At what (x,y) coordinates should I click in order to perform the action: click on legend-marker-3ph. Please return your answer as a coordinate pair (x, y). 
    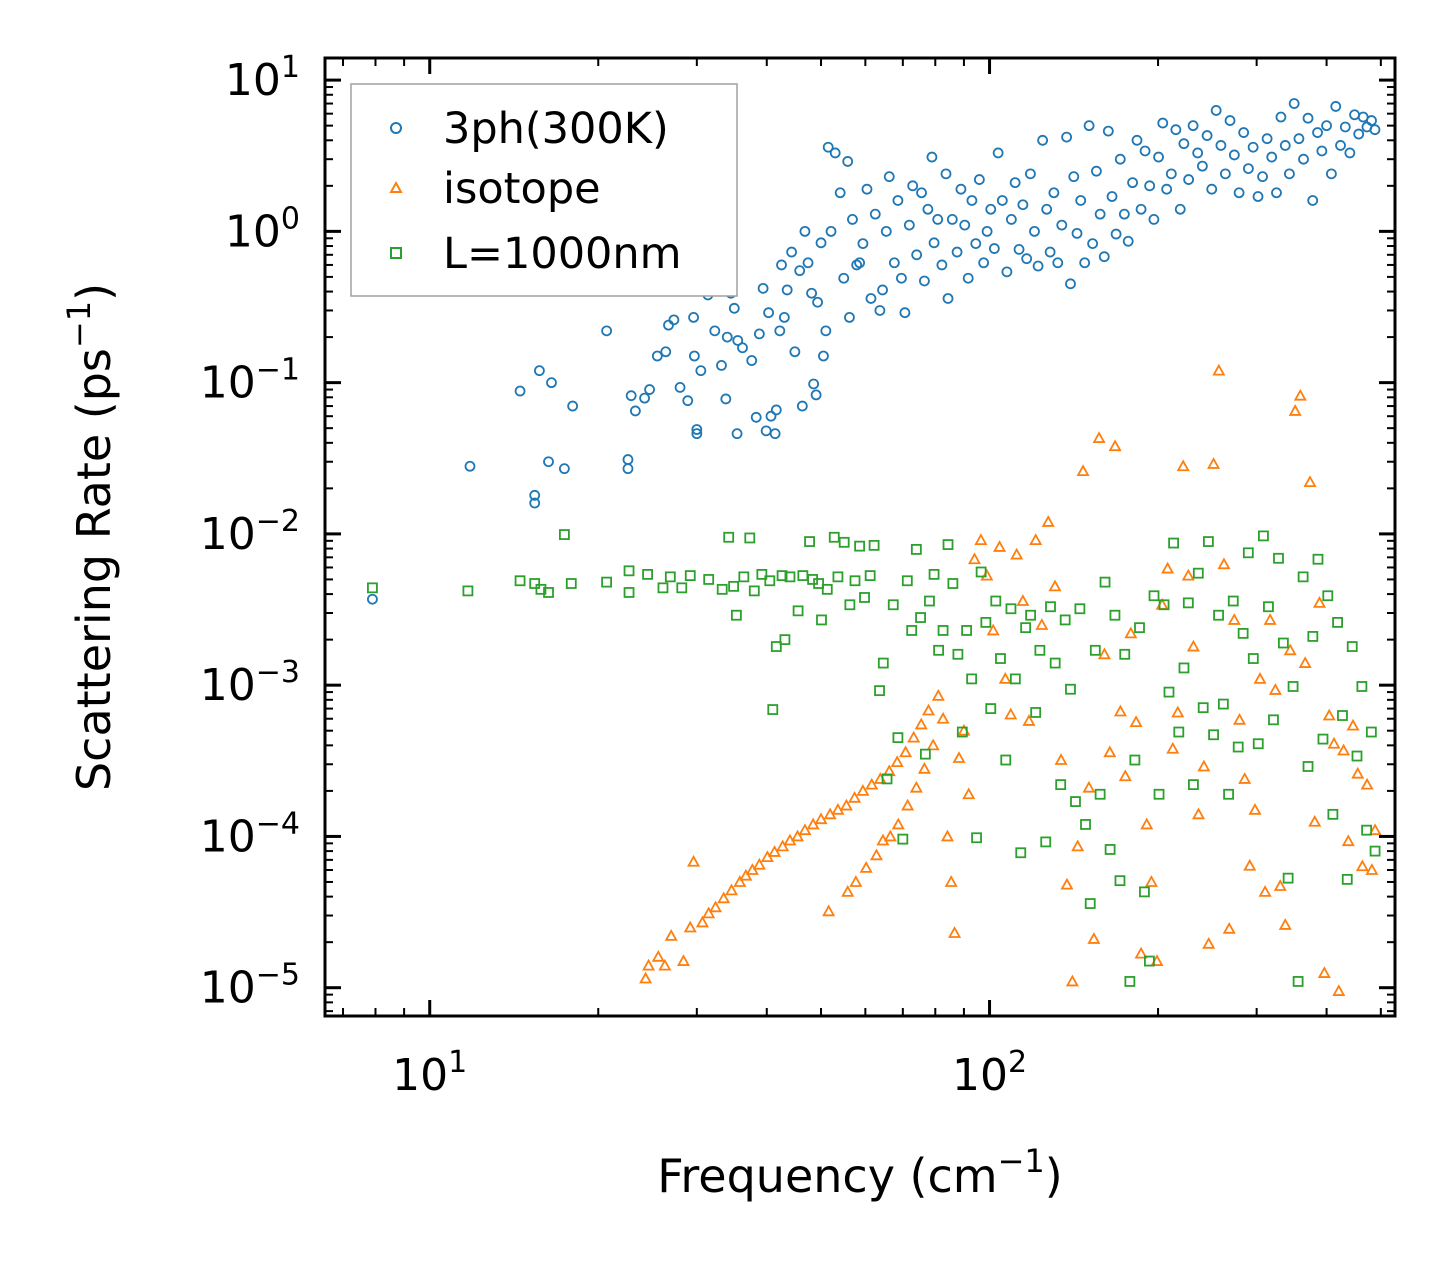
    Looking at the image, I should click on (396, 128).